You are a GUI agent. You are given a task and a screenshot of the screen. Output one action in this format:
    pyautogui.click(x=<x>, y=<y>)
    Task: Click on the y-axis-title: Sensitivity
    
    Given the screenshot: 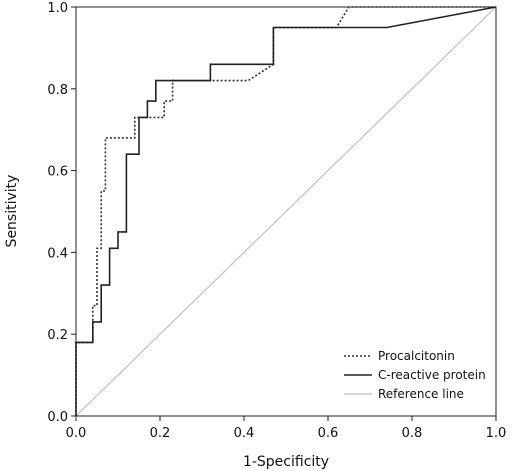 What is the action you would take?
    pyautogui.click(x=12, y=211)
    